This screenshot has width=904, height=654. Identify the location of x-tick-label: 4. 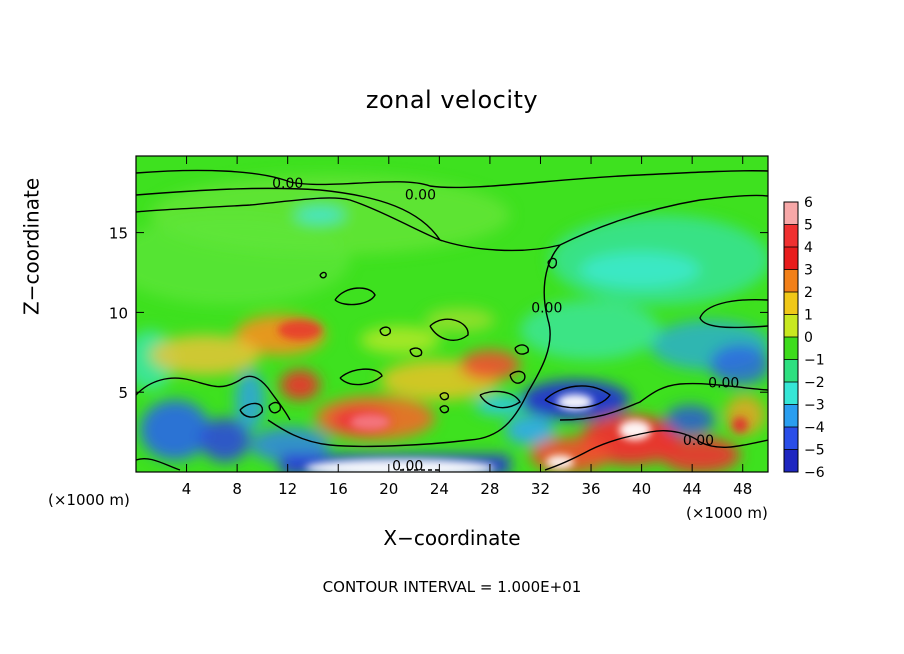
(187, 489).